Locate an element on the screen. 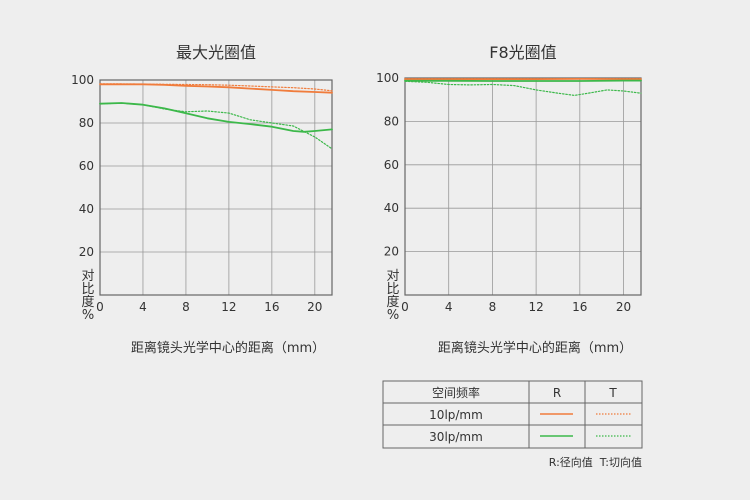  legend-row-10lp-label: 10lp/mm is located at coordinates (456, 415).